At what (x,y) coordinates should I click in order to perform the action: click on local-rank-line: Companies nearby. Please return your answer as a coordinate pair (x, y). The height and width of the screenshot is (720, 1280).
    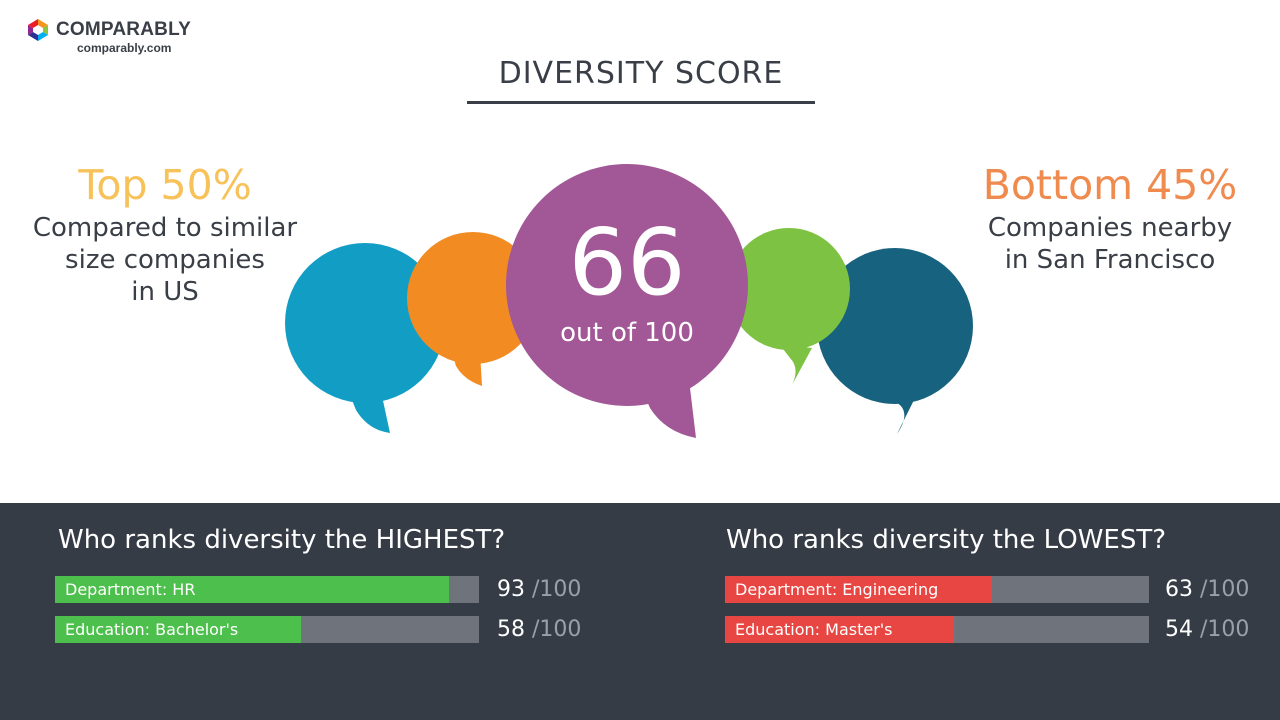
    Looking at the image, I should click on (1110, 228).